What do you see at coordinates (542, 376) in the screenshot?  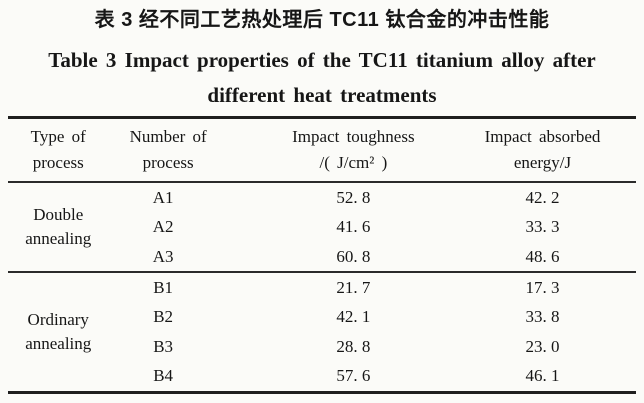 I see `cell-absorbed-energy: 46. 1` at bounding box center [542, 376].